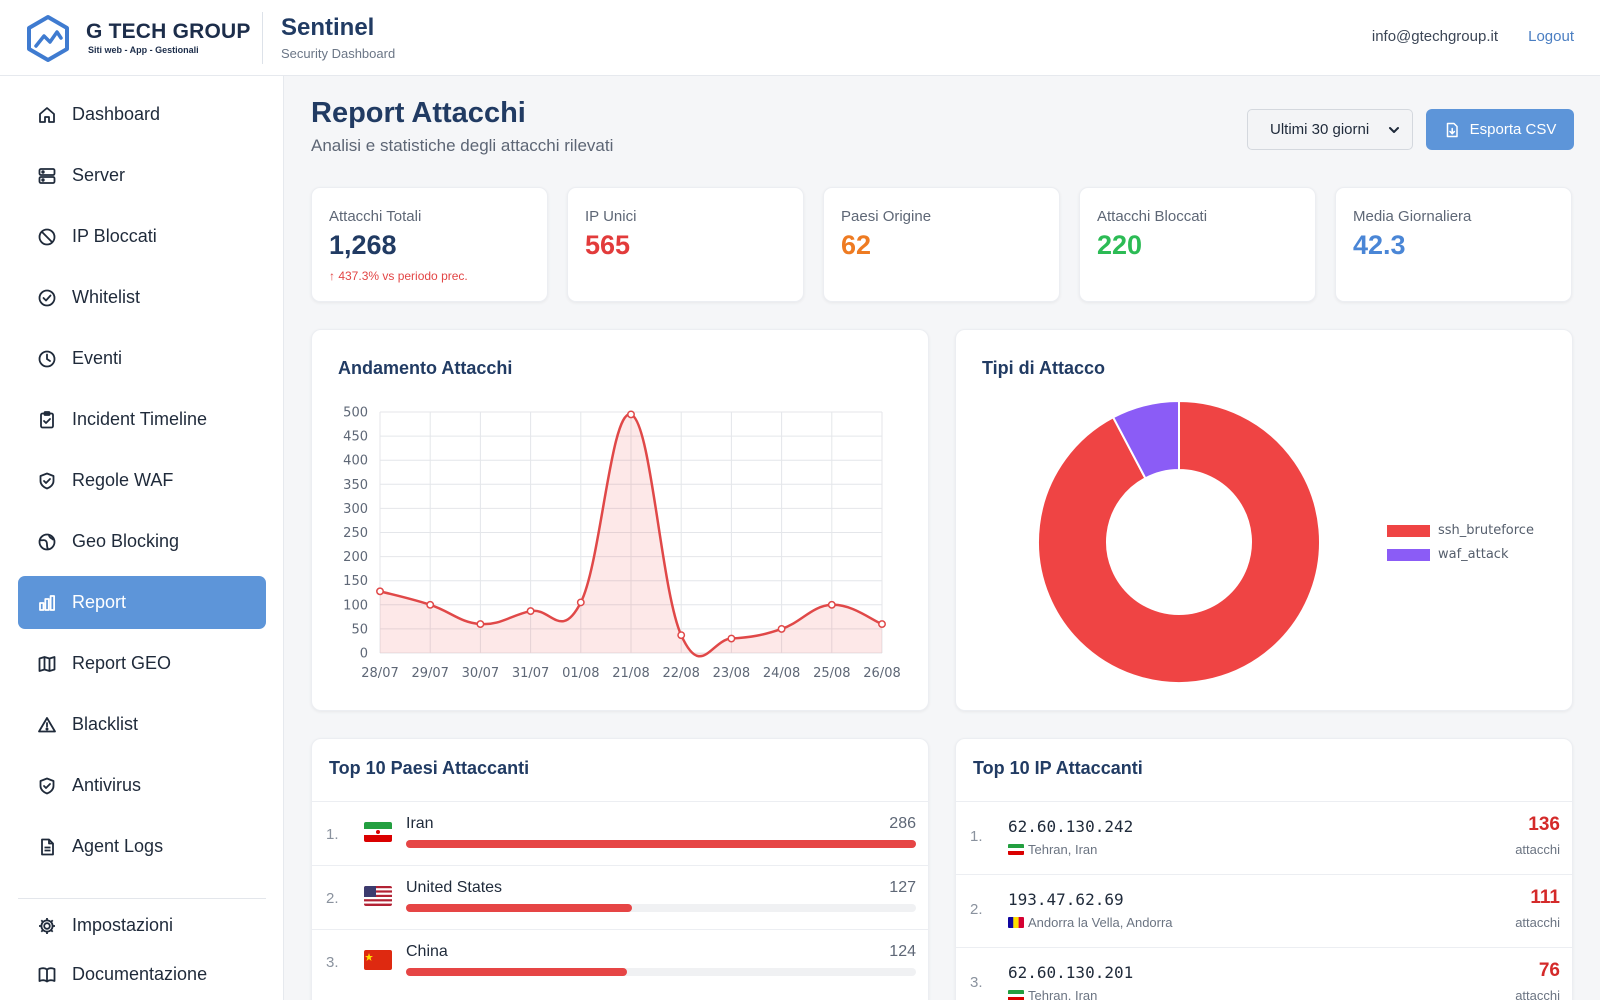  Describe the element at coordinates (1044, 368) in the screenshot. I see `attack-types-title: Tipi di Attacco` at that location.